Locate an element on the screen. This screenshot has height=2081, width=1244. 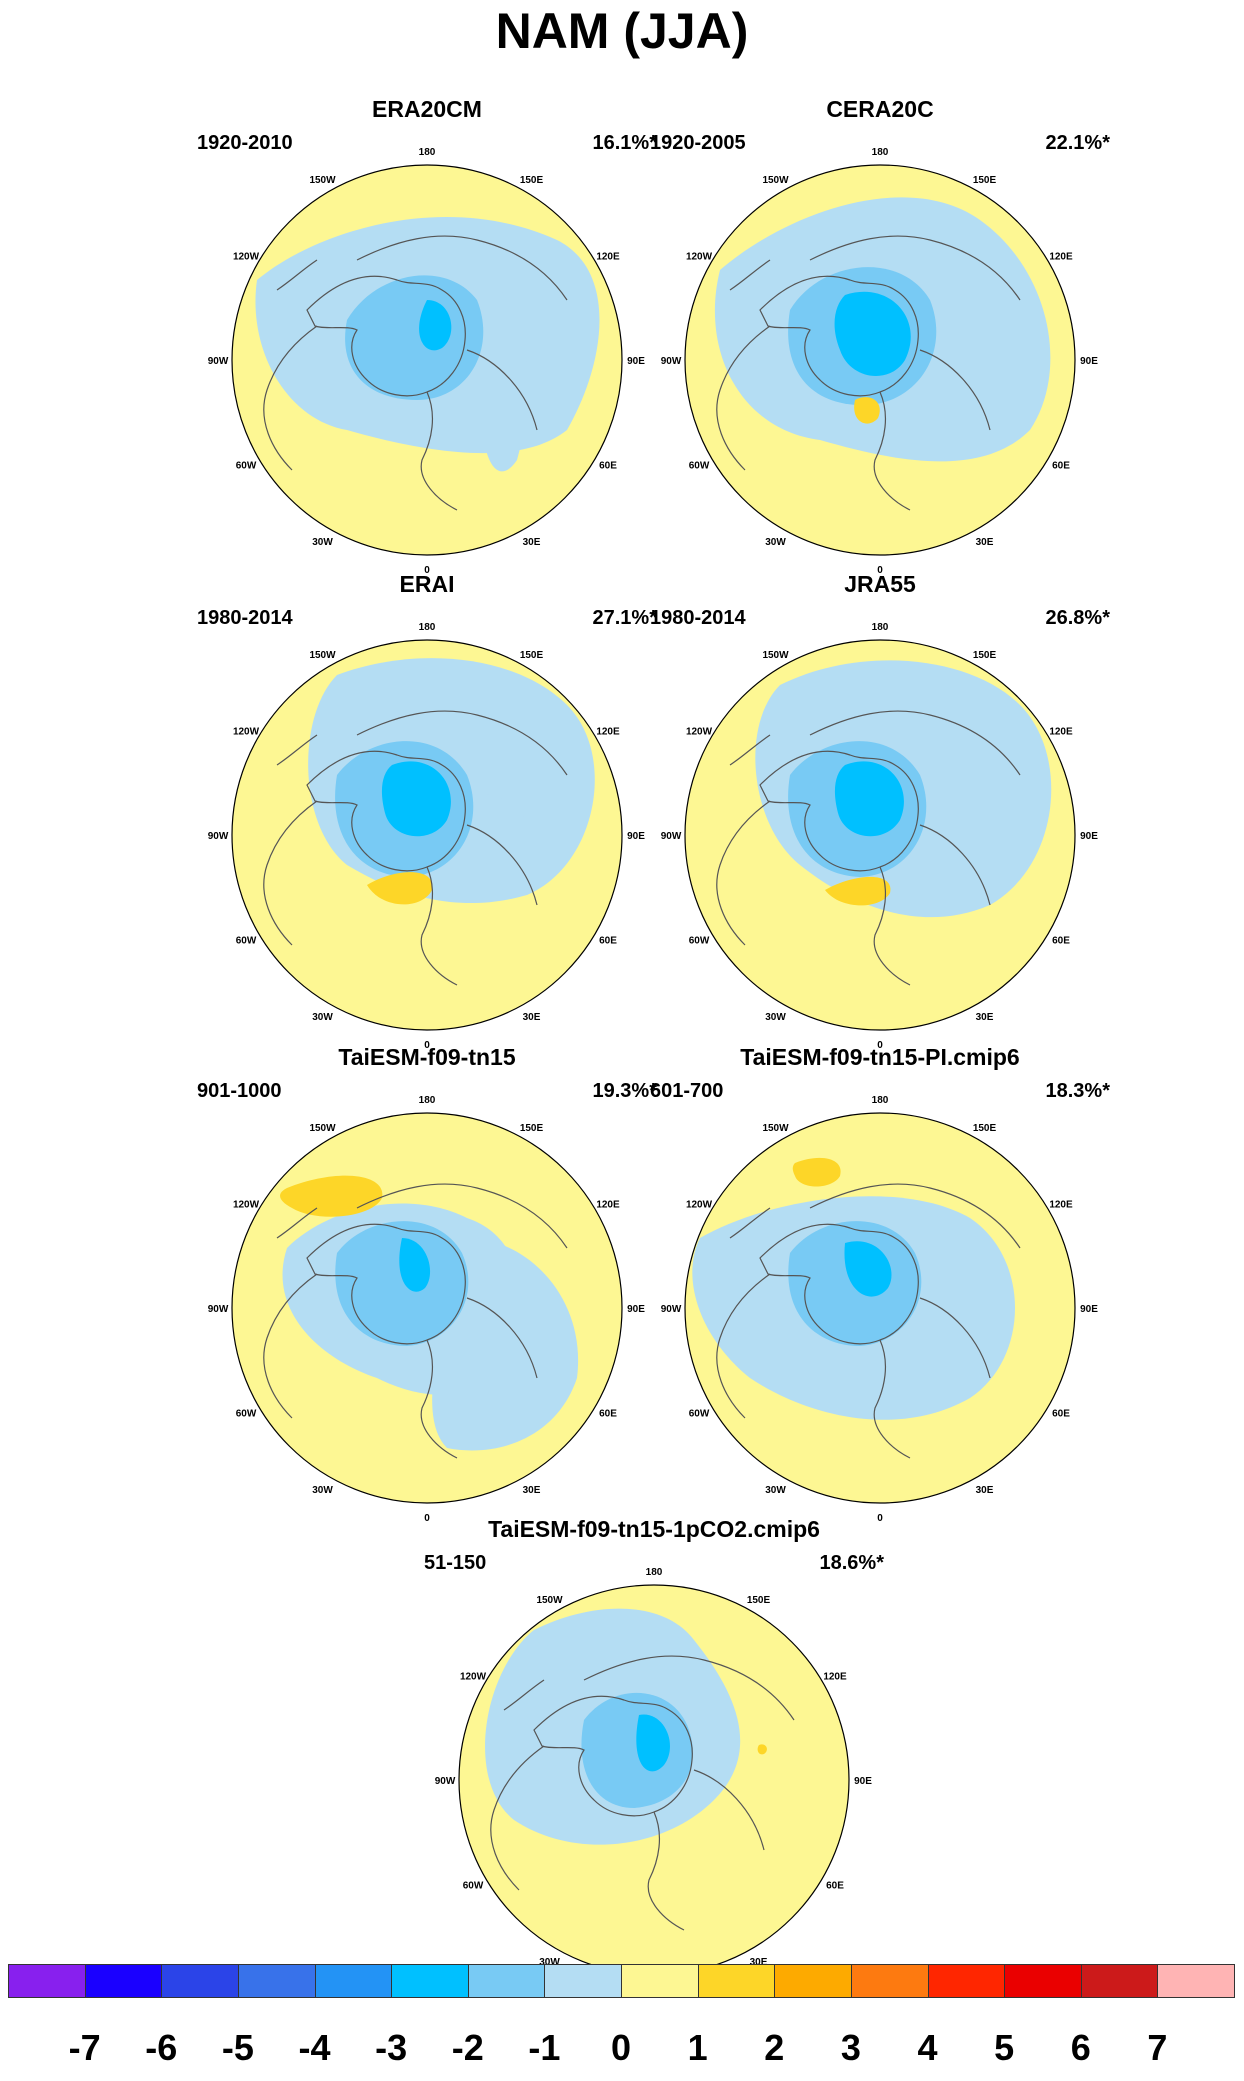
panel-title: TaiESM-f09-tn15 is located at coordinates (427, 1057).